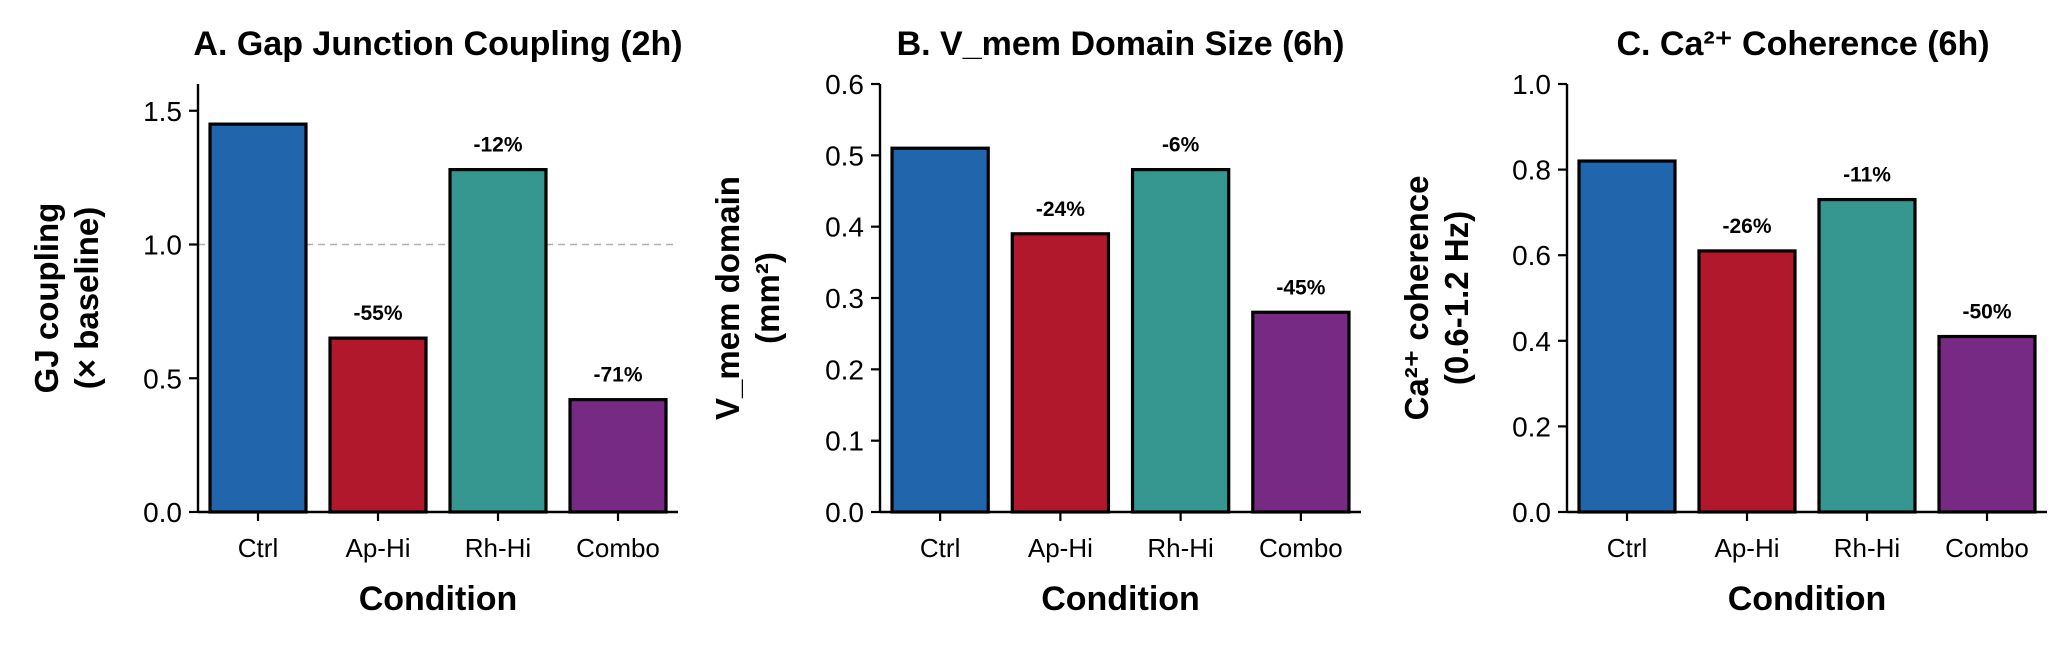 The image size is (2068, 649). I want to click on bar-value-label: -26%, so click(1746, 226).